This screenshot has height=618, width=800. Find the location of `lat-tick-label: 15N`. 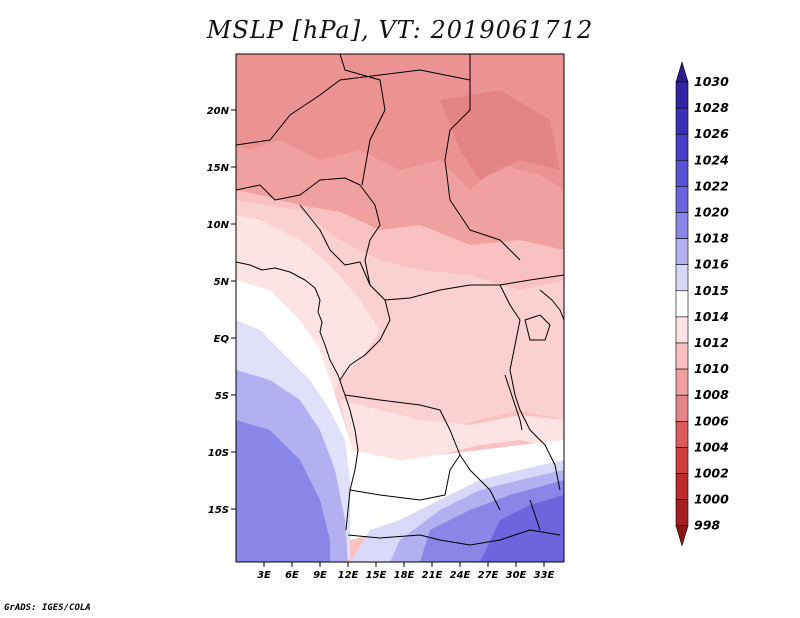

lat-tick-label: 15N is located at coordinates (218, 168).